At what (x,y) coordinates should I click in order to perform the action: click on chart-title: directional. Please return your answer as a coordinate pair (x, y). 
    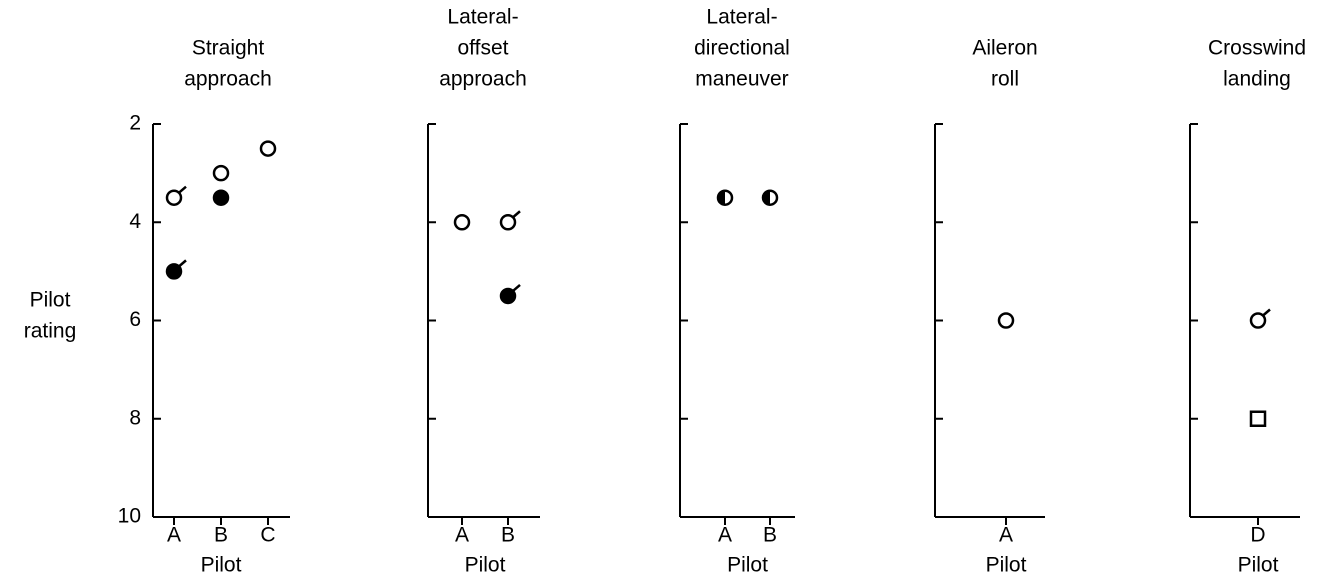
    Looking at the image, I should click on (742, 48).